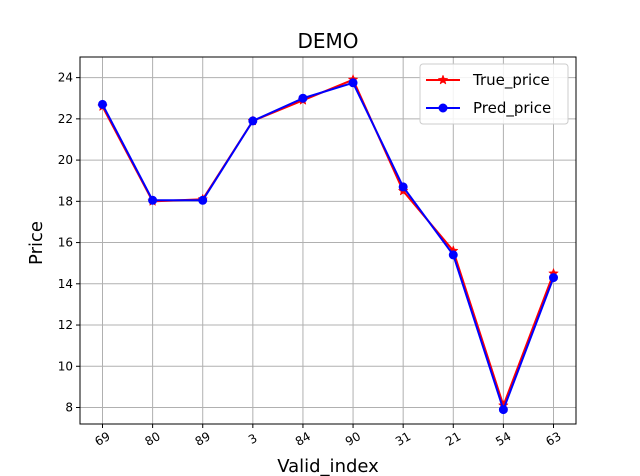  I want to click on x-tick-label: 21, so click(453, 439).